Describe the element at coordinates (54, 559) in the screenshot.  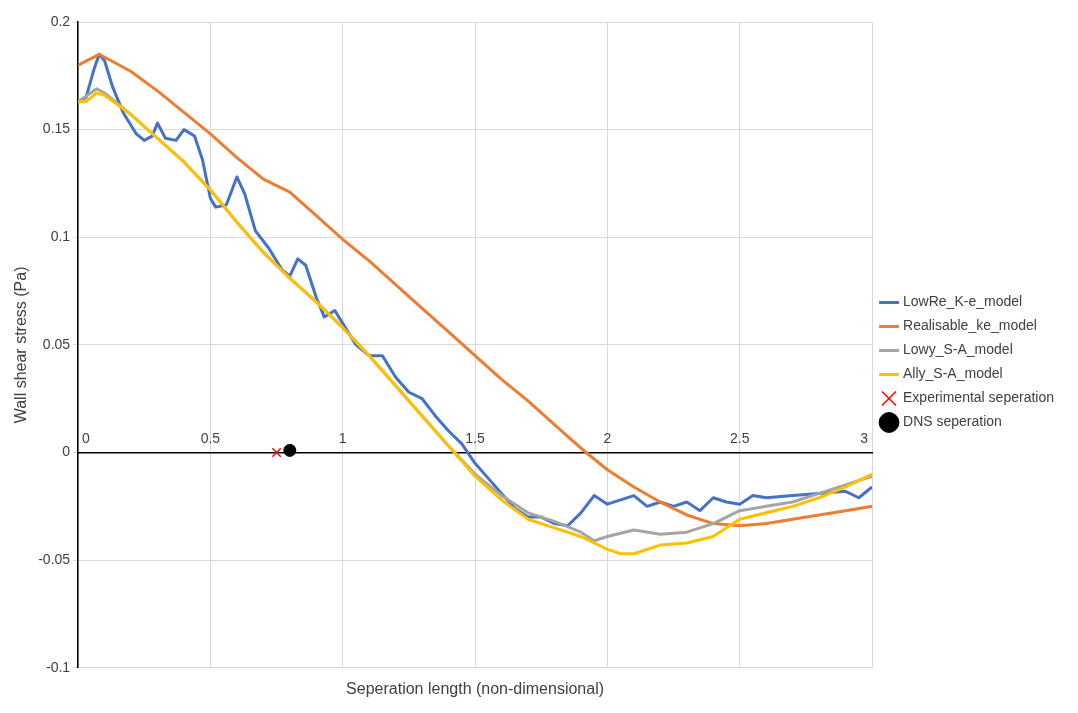
I see `y-tick-label: -0.05` at that location.